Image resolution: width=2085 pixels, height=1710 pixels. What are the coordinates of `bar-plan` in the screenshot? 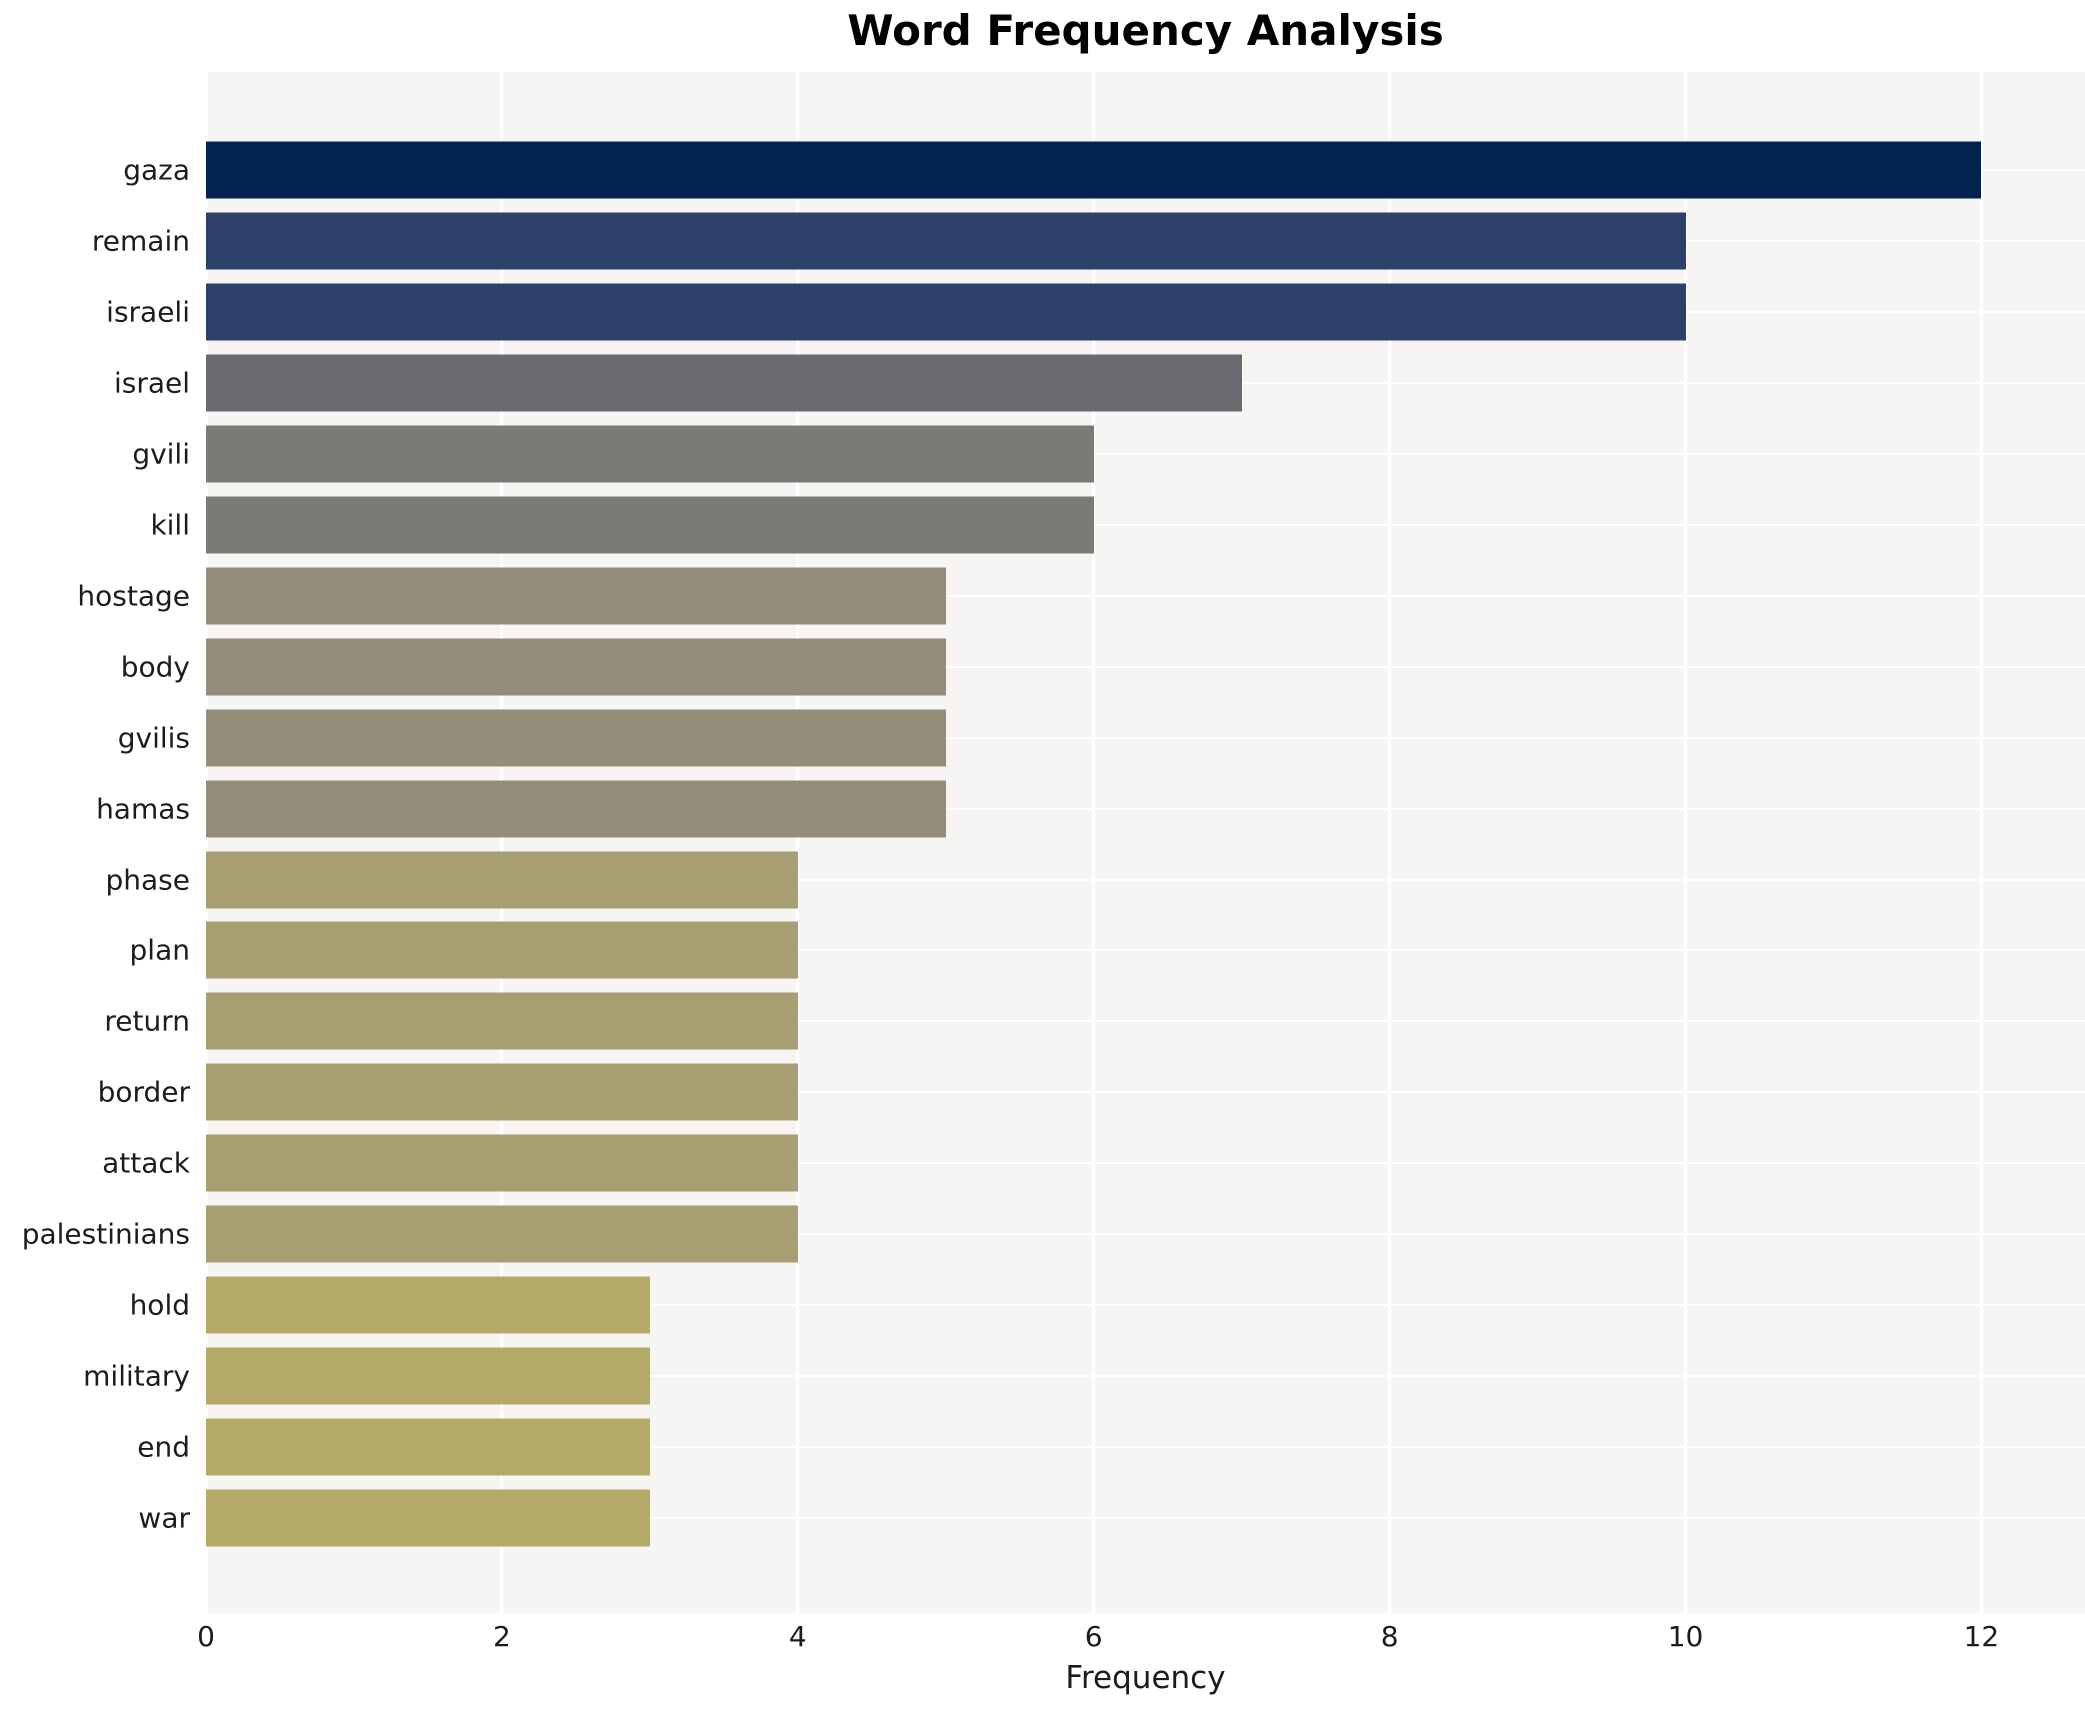 It's located at (502, 950).